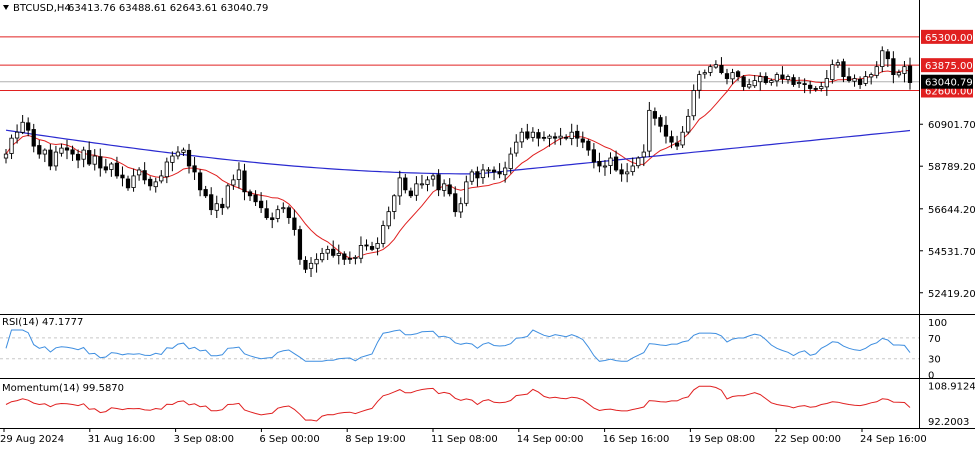 The image size is (975, 450). Describe the element at coordinates (893, 439) in the screenshot. I see `time-tick-label: 24 Sep 16:00` at that location.